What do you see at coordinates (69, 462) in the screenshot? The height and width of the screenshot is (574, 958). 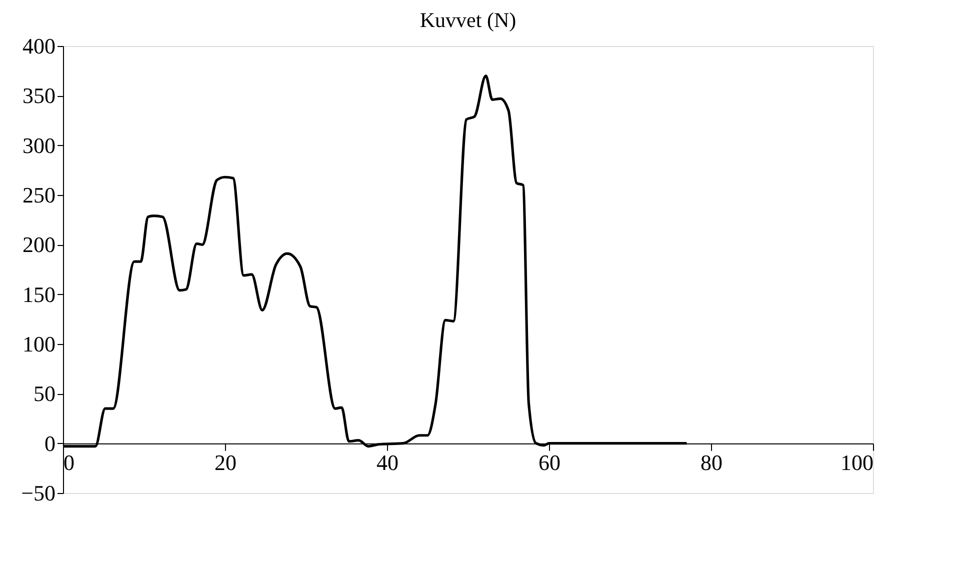 I see `x-tick-label: 0` at bounding box center [69, 462].